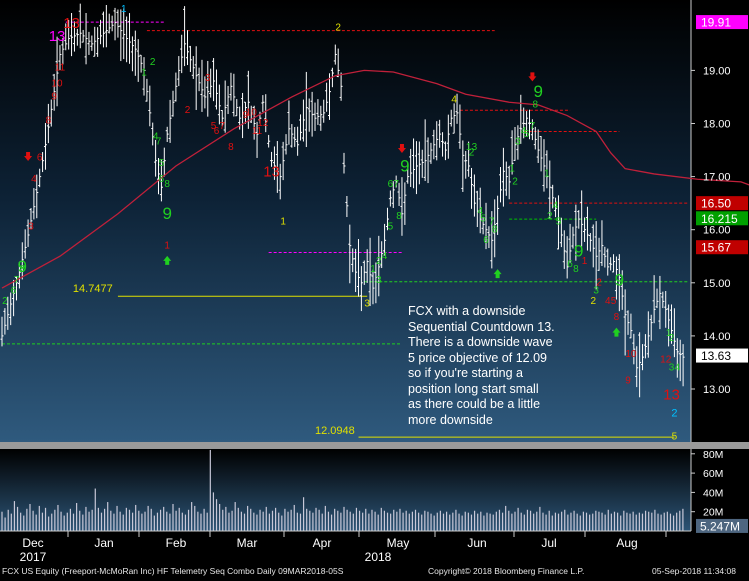 The height and width of the screenshot is (581, 749). I want to click on volume-tick-label: 40M, so click(713, 493).